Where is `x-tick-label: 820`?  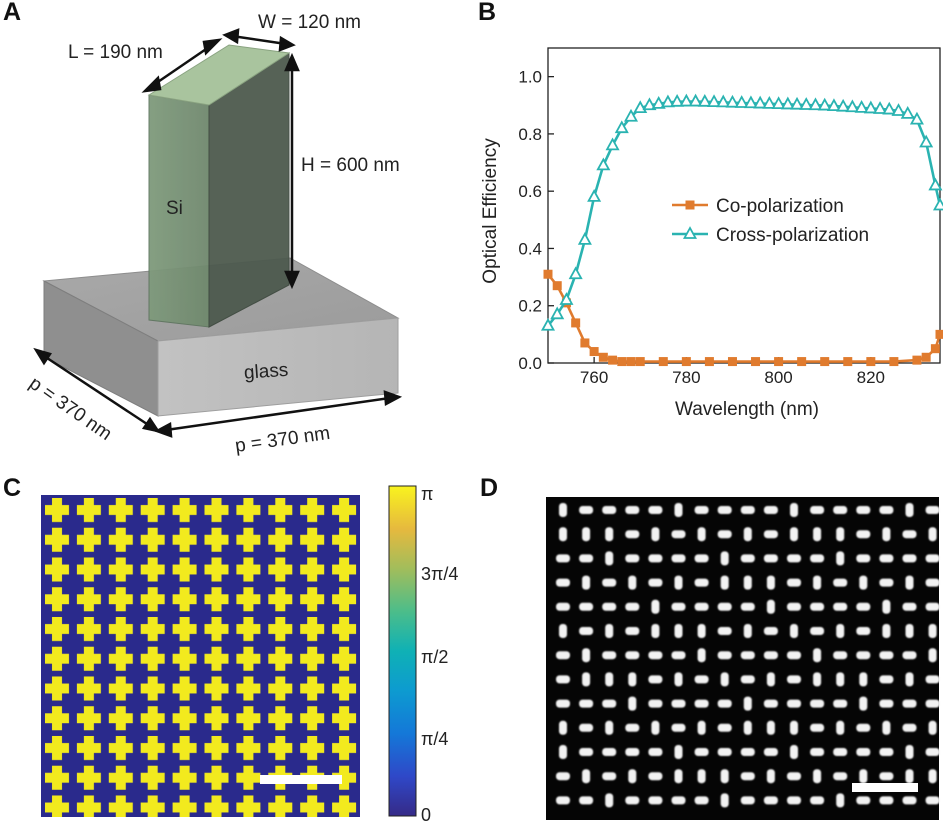 x-tick-label: 820 is located at coordinates (871, 377).